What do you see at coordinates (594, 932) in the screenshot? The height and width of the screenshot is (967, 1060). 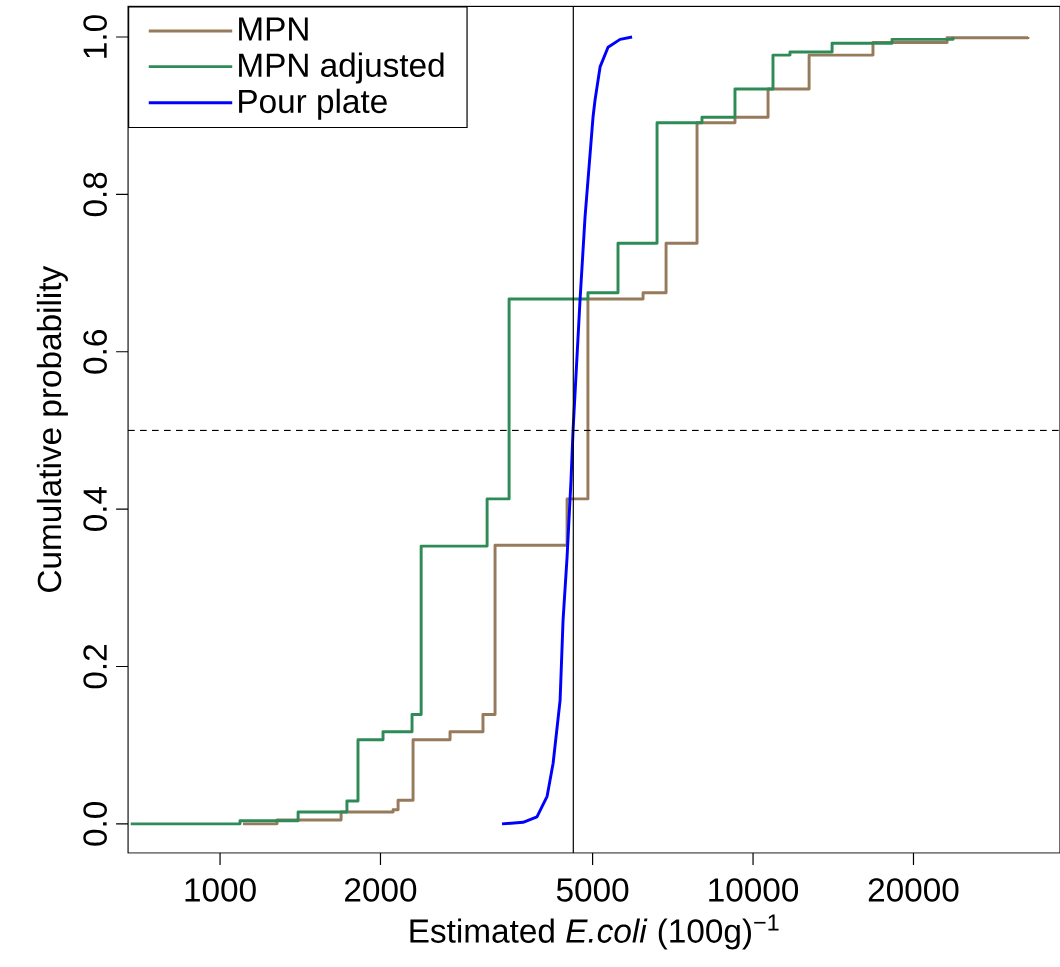 I see `x-axis-title: Estimated E.coli (100g)$^{−1}$` at bounding box center [594, 932].